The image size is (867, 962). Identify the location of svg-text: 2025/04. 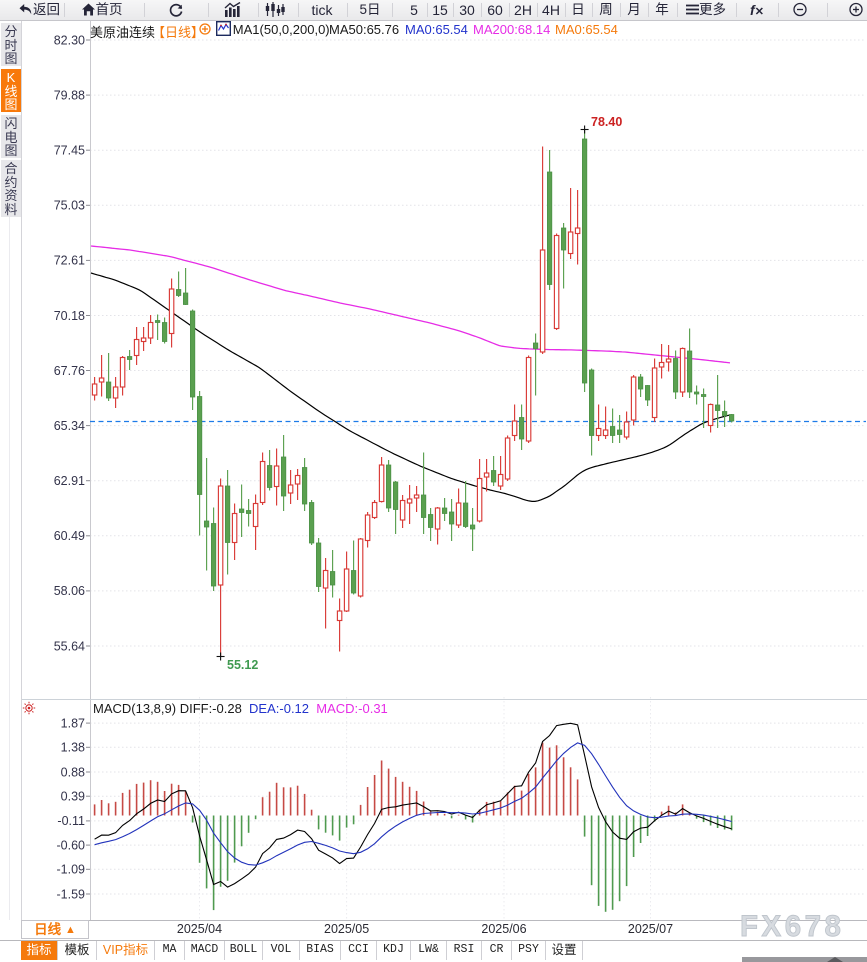
(199, 929).